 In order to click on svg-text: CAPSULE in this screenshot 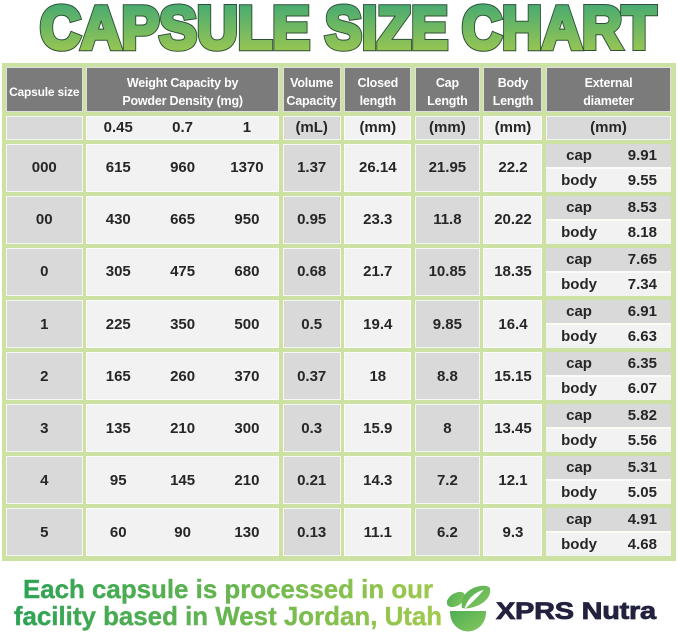, I will do `click(175, 31)`.